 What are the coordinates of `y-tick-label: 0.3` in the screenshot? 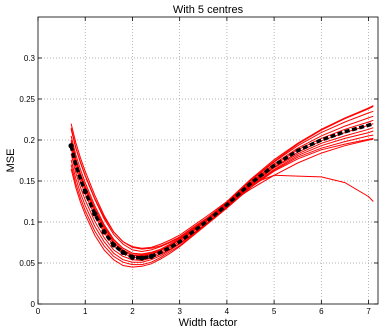 It's located at (30, 58).